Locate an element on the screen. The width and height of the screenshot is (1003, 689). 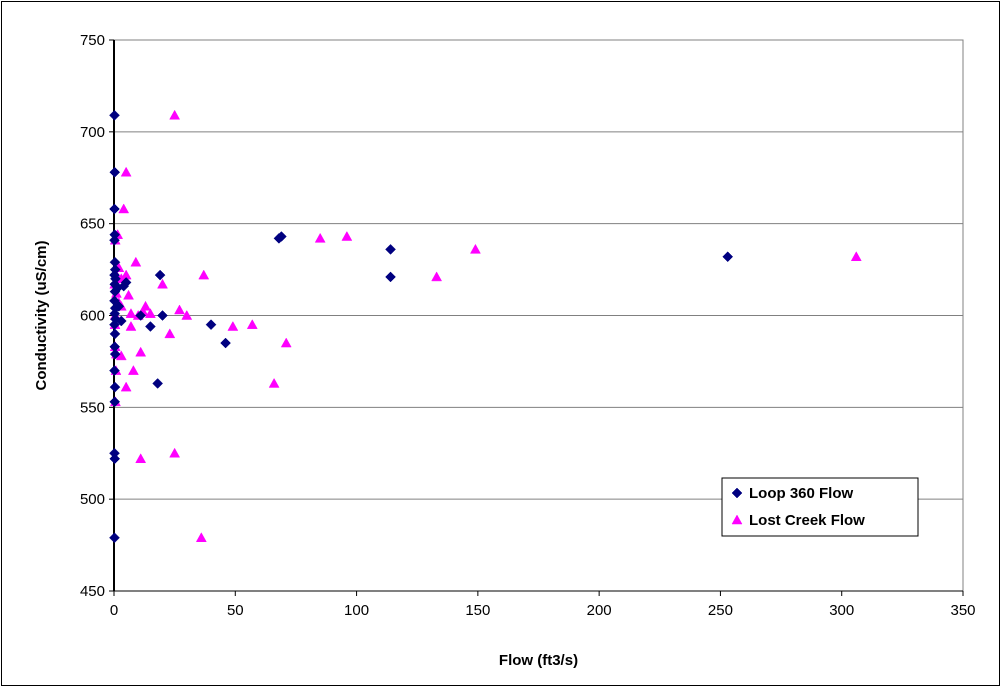
x-tick-label: 150 is located at coordinates (477, 610).